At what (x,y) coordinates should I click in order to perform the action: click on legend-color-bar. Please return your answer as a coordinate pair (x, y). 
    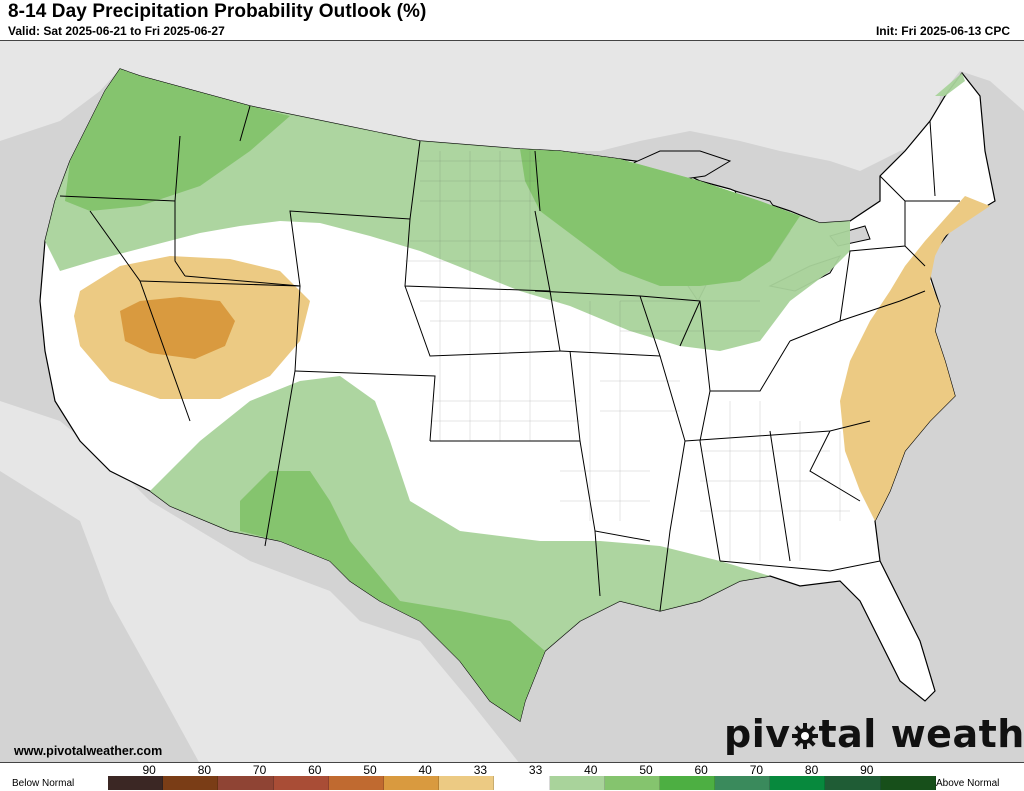
    Looking at the image, I should click on (522, 783).